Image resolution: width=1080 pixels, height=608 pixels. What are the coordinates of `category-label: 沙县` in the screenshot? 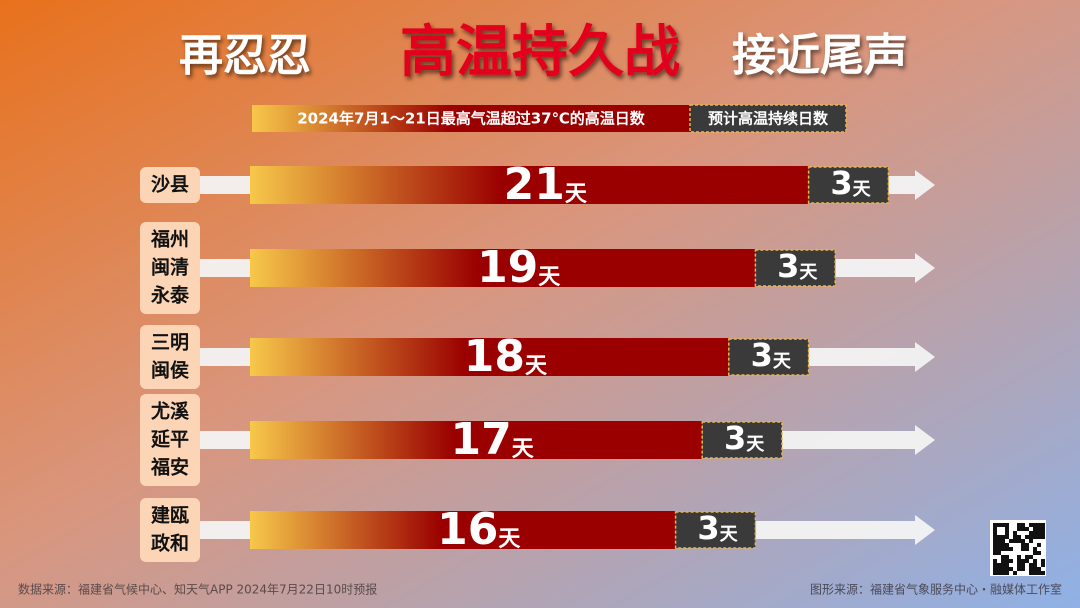 It's located at (170, 185).